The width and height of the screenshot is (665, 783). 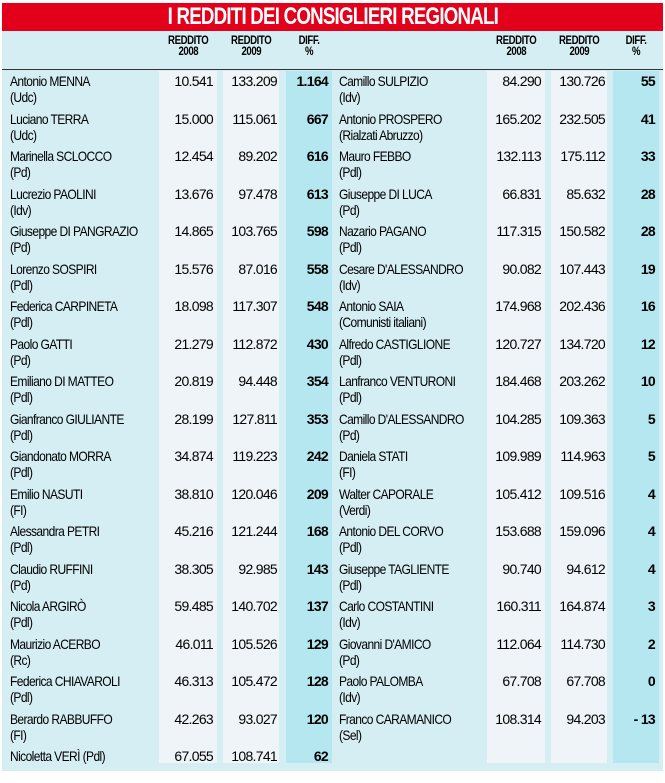 I want to click on councillor-name: Emiliano DI MATTEO, so click(x=62, y=381).